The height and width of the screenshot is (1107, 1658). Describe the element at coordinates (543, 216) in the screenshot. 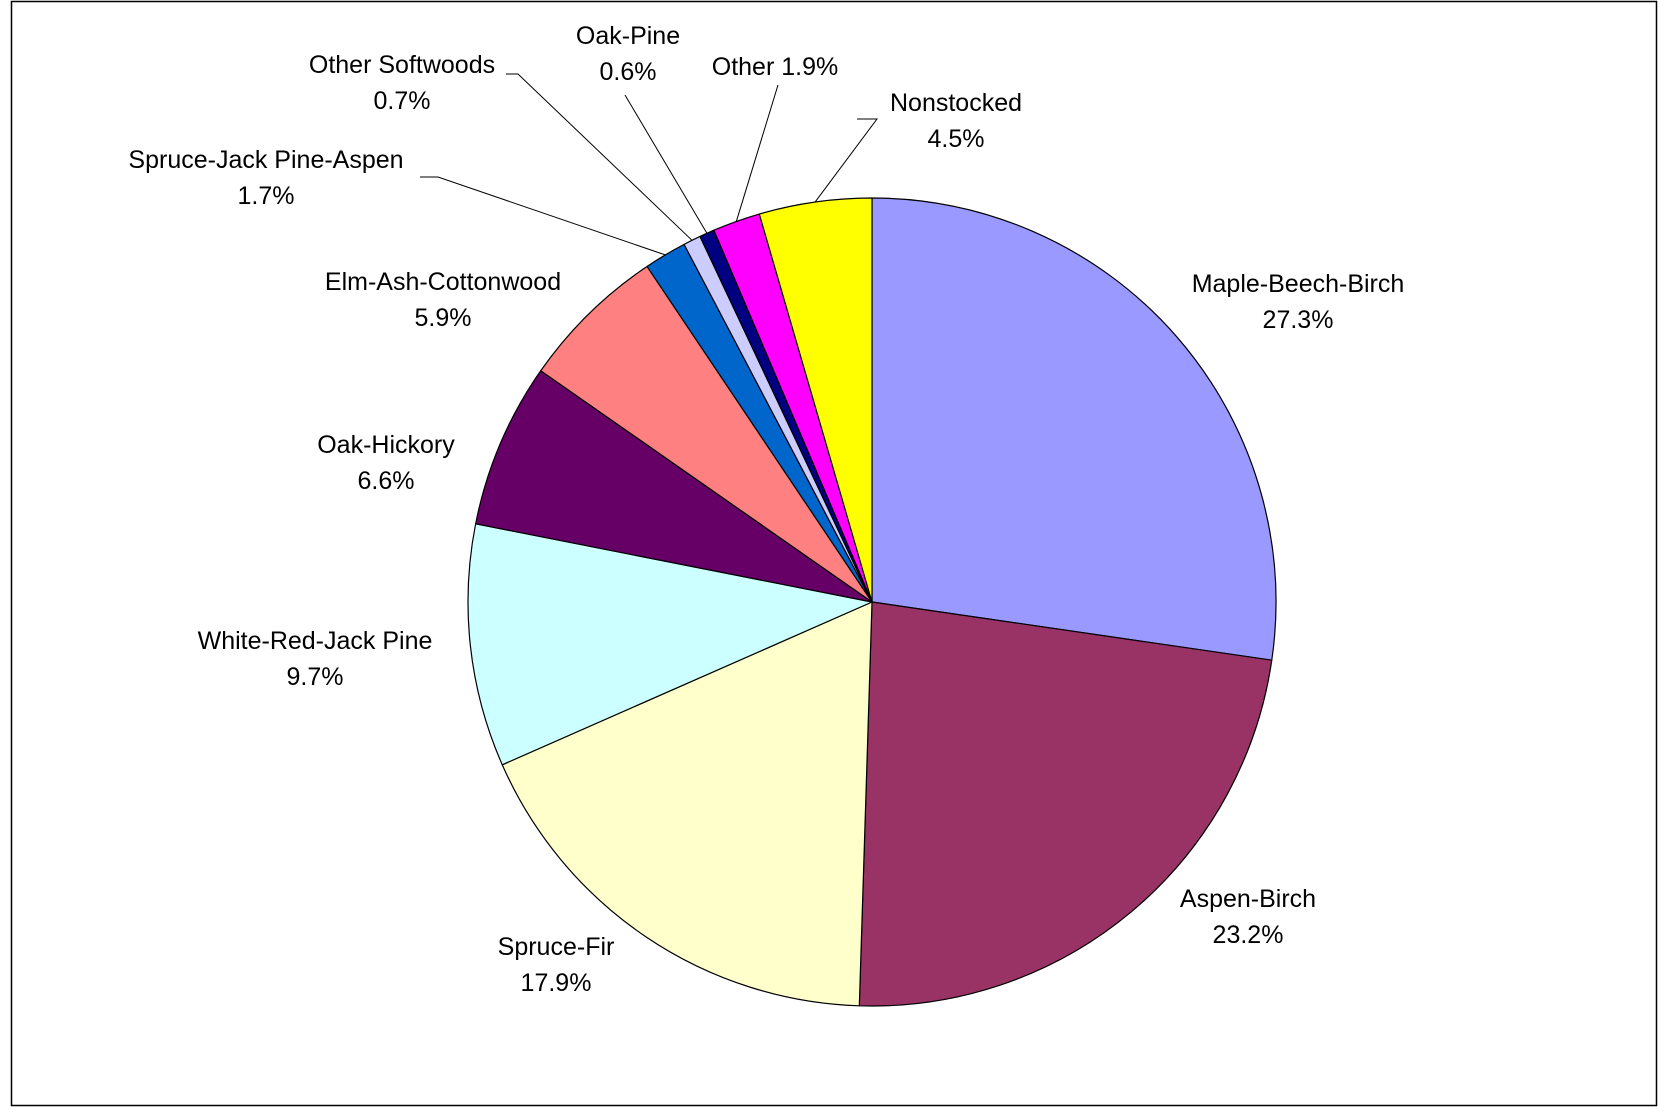

I see `leader-line-spruce-jack-pine-aspen` at that location.